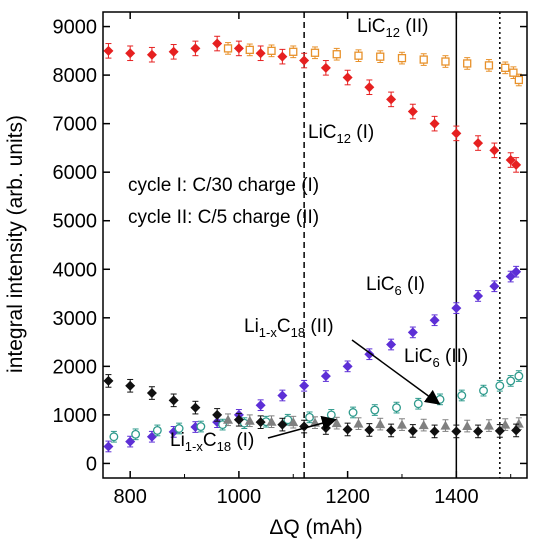 This screenshot has height=549, width=553. What do you see at coordinates (373, 423) in the screenshot?
I see `series-li1xc18_ii` at bounding box center [373, 423].